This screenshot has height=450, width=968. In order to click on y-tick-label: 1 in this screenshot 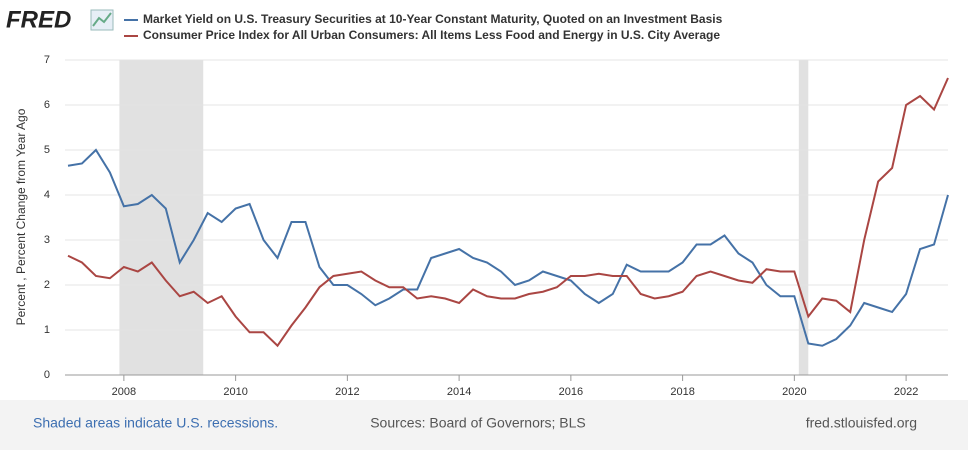, I will do `click(47, 330)`.